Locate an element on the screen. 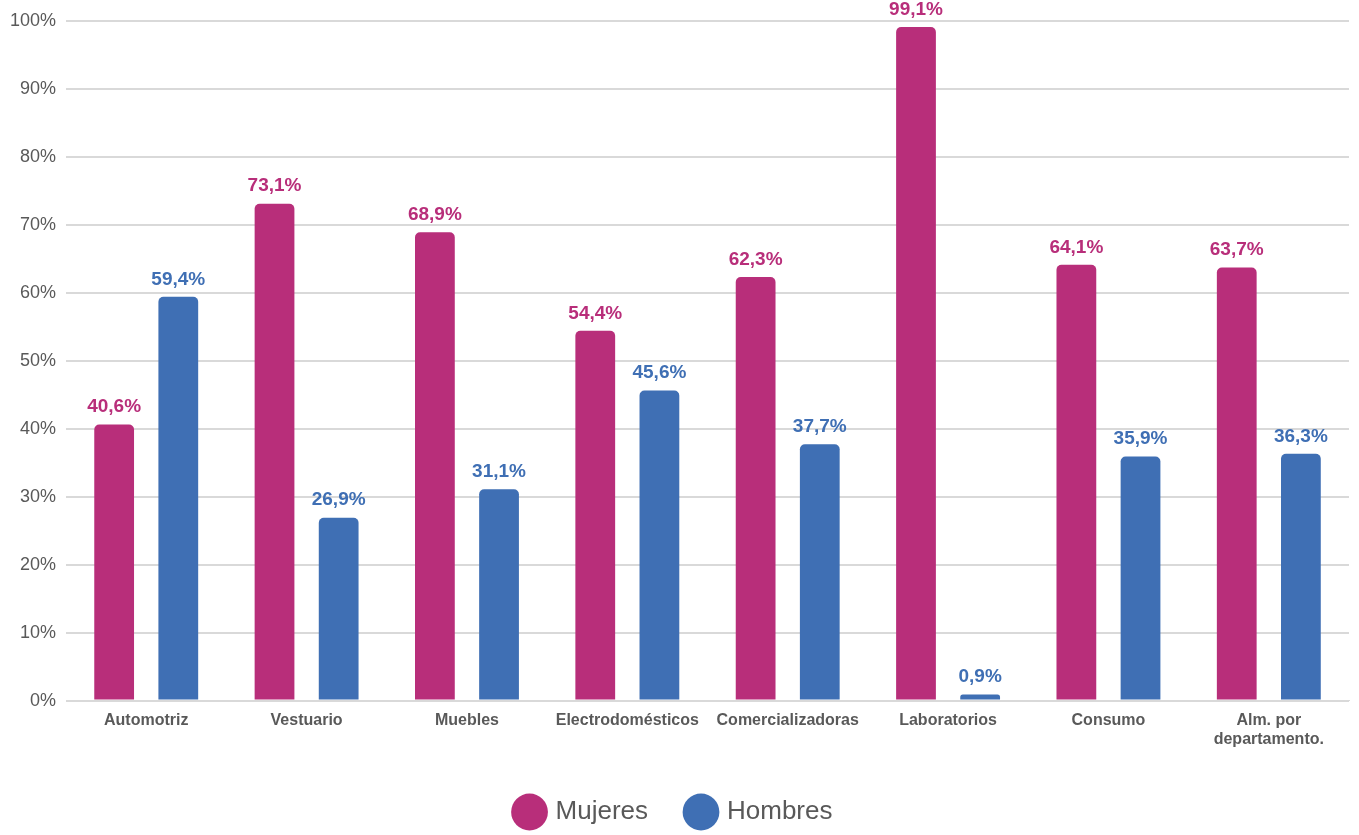  y-tick-label: 60% is located at coordinates (38, 291).